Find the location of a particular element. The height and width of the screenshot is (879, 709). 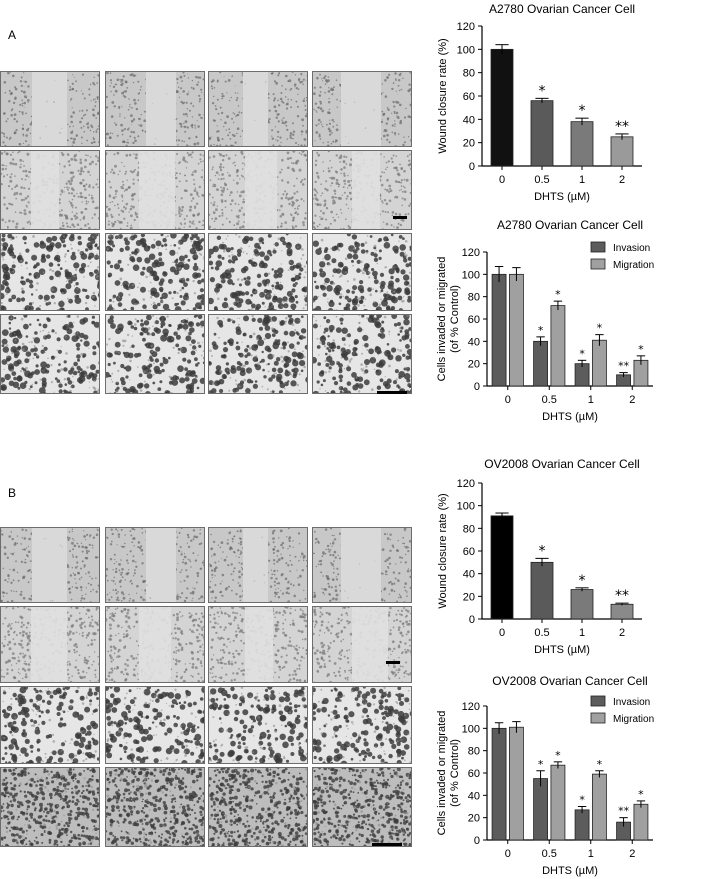

x-tick-label-3-2: 1 is located at coordinates (591, 854).